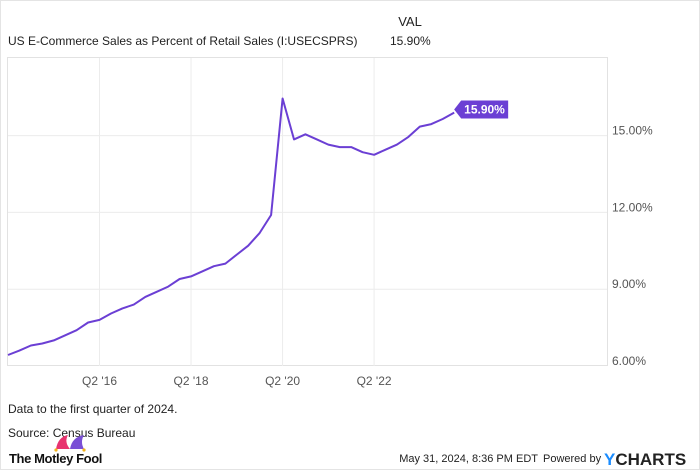 The image size is (700, 470). What do you see at coordinates (282, 381) in the screenshot?
I see `x-tick-label: Q2 '20` at bounding box center [282, 381].